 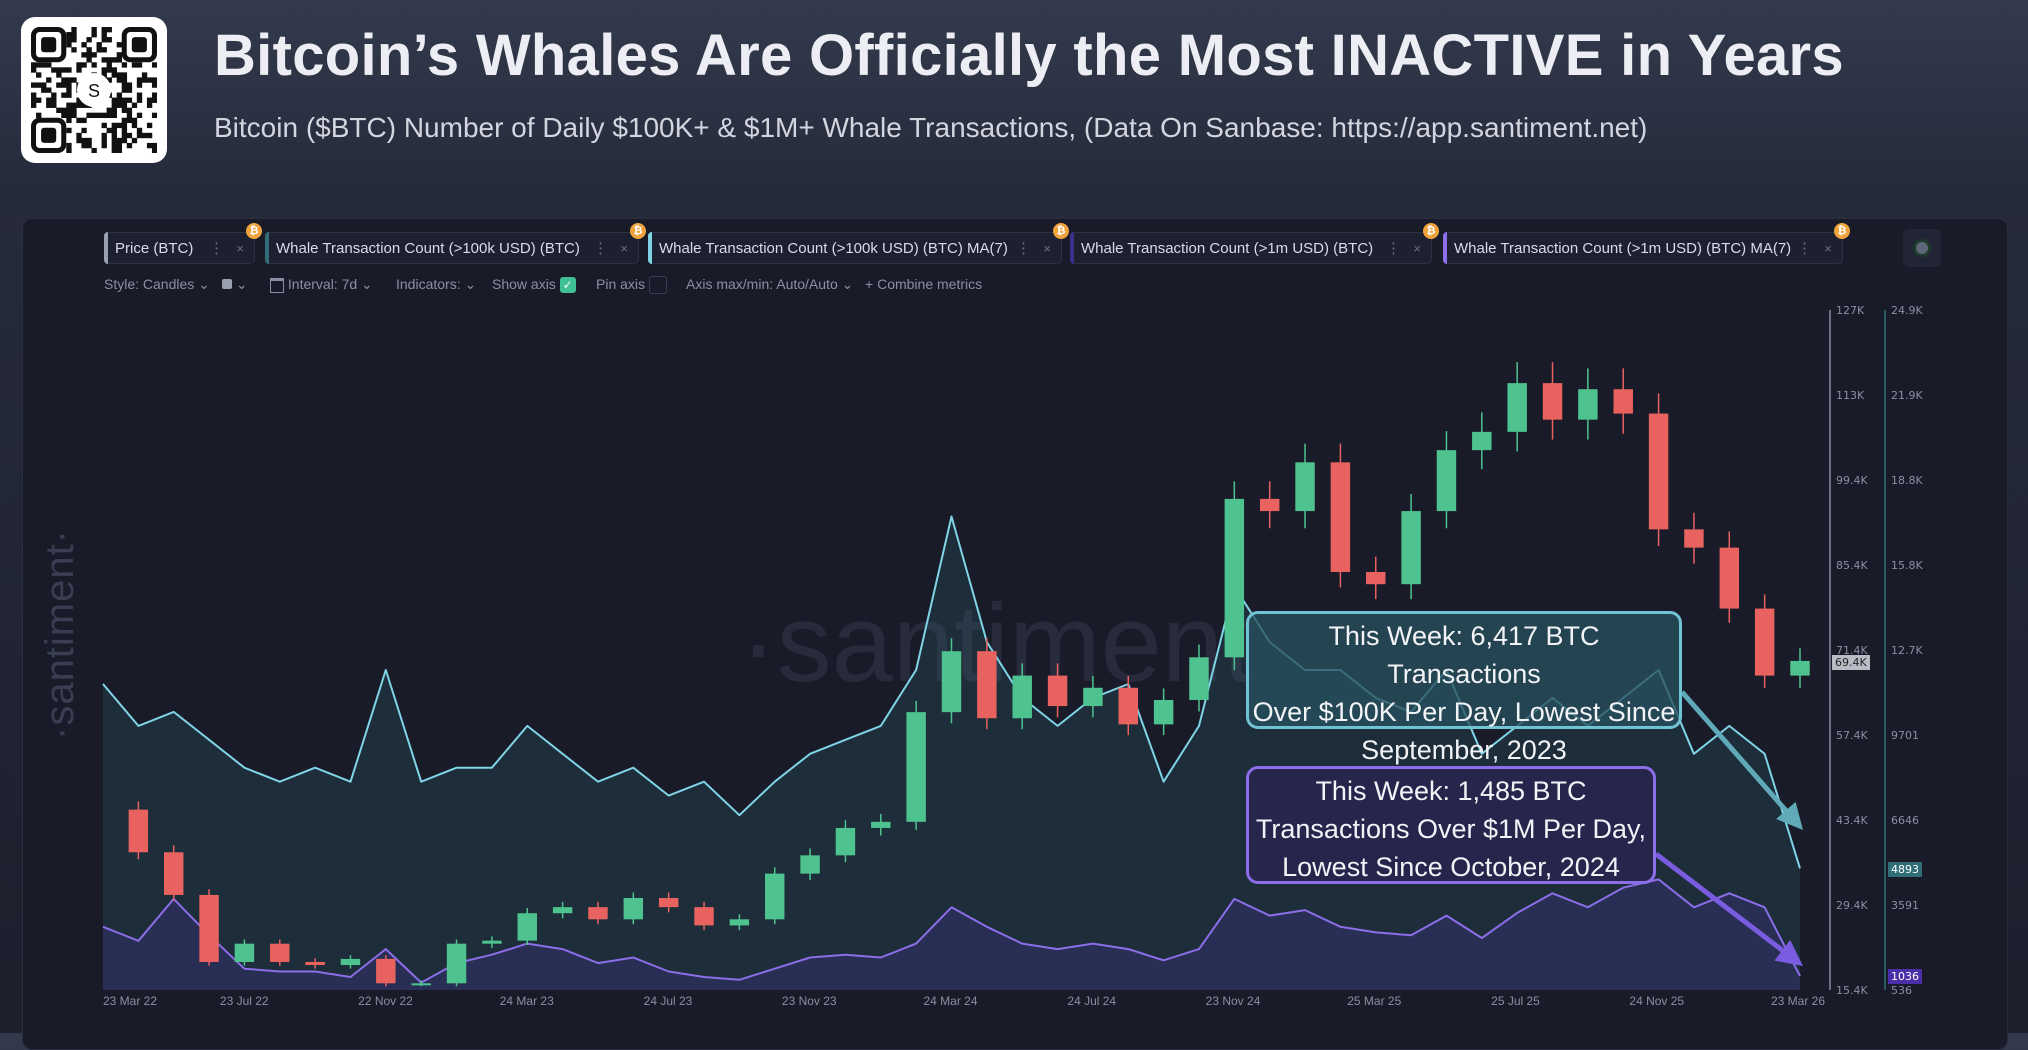 What do you see at coordinates (1738, 755) in the screenshot?
I see `annotation-100k-arrow-shaft` at bounding box center [1738, 755].